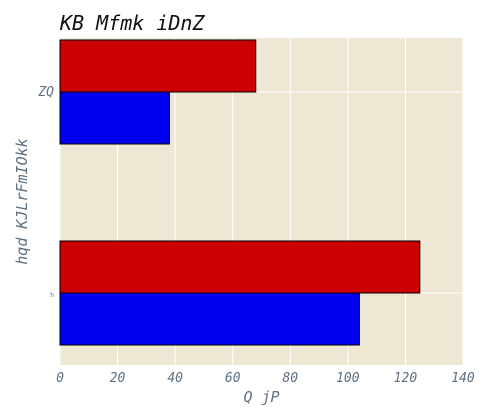 This screenshot has width=490, height=420. Describe the element at coordinates (118, 378) in the screenshot. I see `x-tick-label: 20` at that location.